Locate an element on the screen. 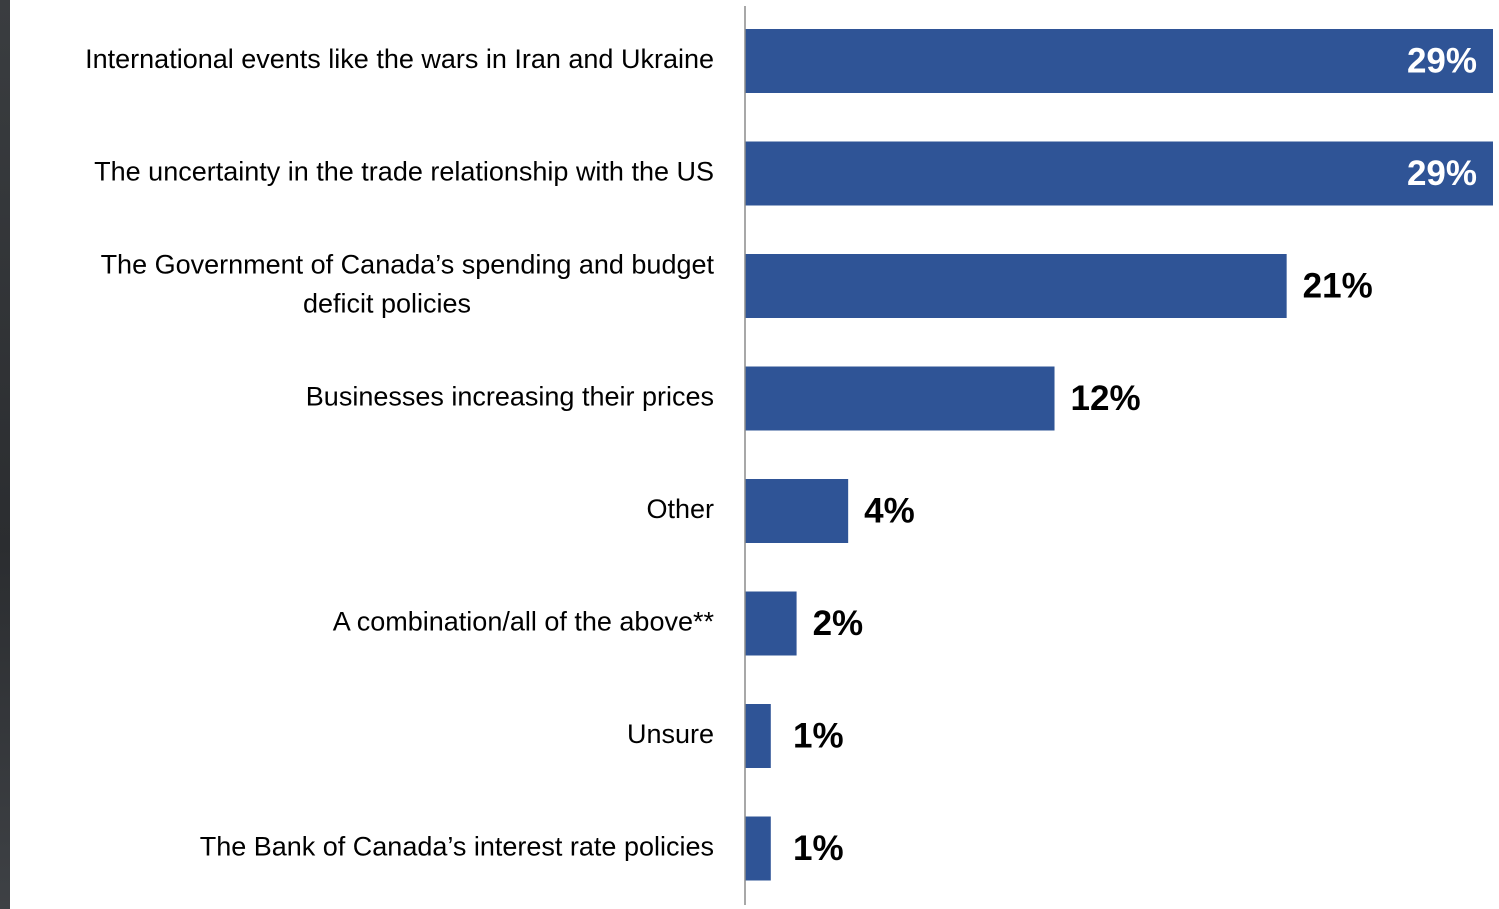 The image size is (1499, 909). value-label-7: 1% is located at coordinates (818, 848).